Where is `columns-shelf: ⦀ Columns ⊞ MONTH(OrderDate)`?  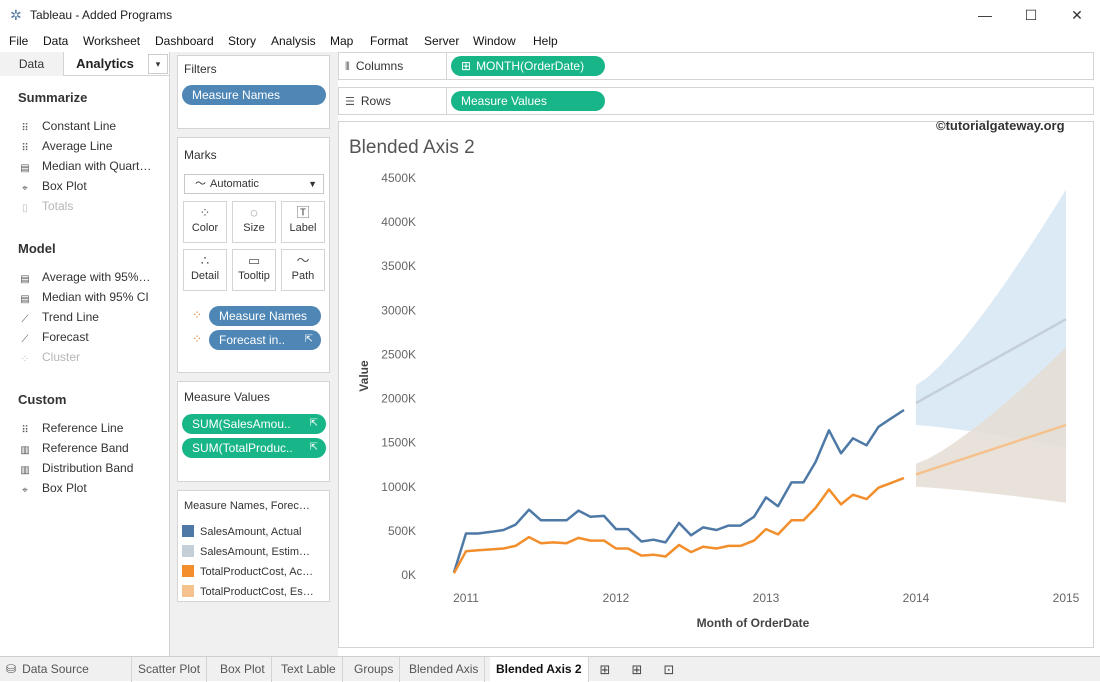
columns-shelf: ⦀ Columns ⊞ MONTH(OrderDate) is located at coordinates (716, 66).